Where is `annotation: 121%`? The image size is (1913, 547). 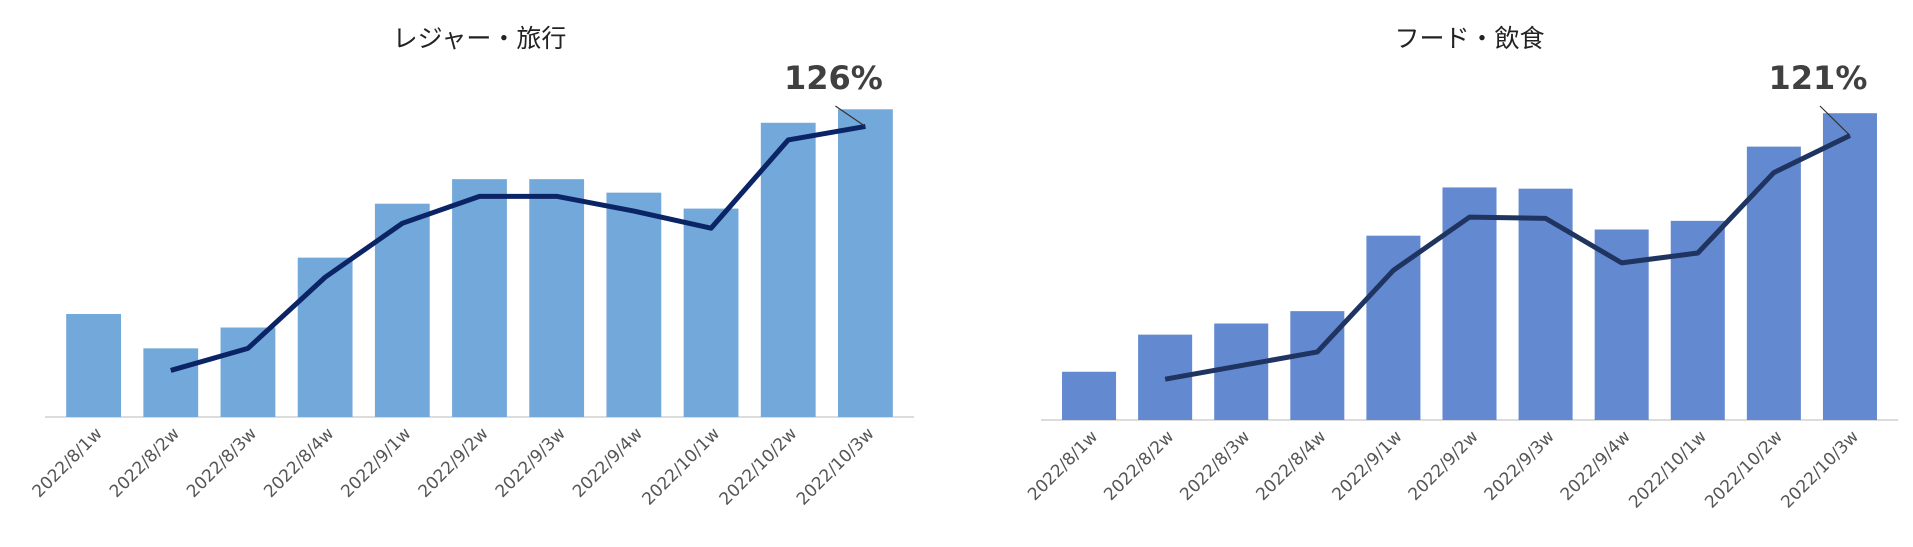 annotation: 121% is located at coordinates (1818, 78).